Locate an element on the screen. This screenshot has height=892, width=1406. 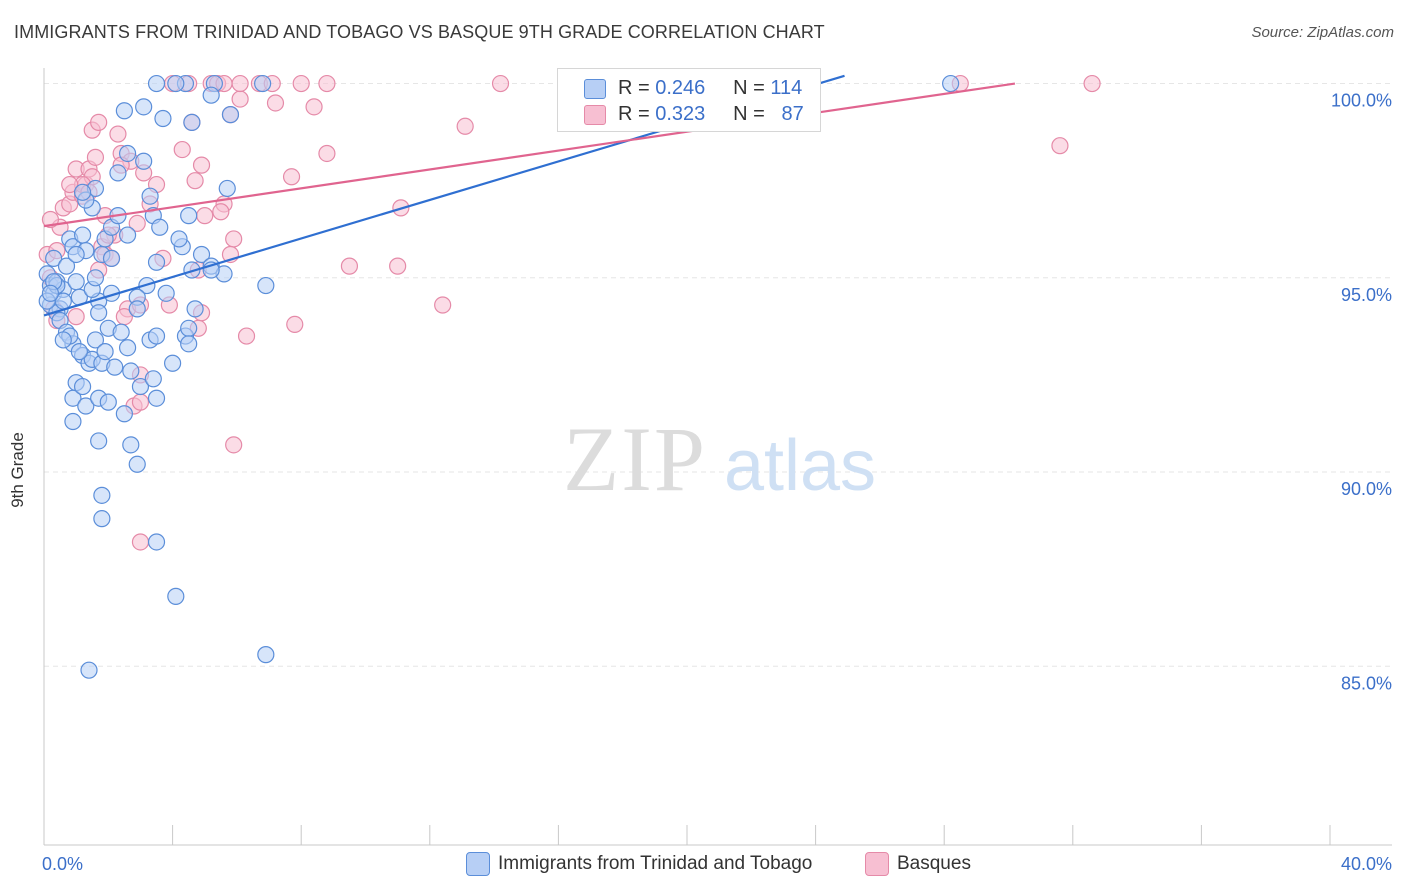
legend-r-value-basques: 0.323 is located at coordinates (680, 114).